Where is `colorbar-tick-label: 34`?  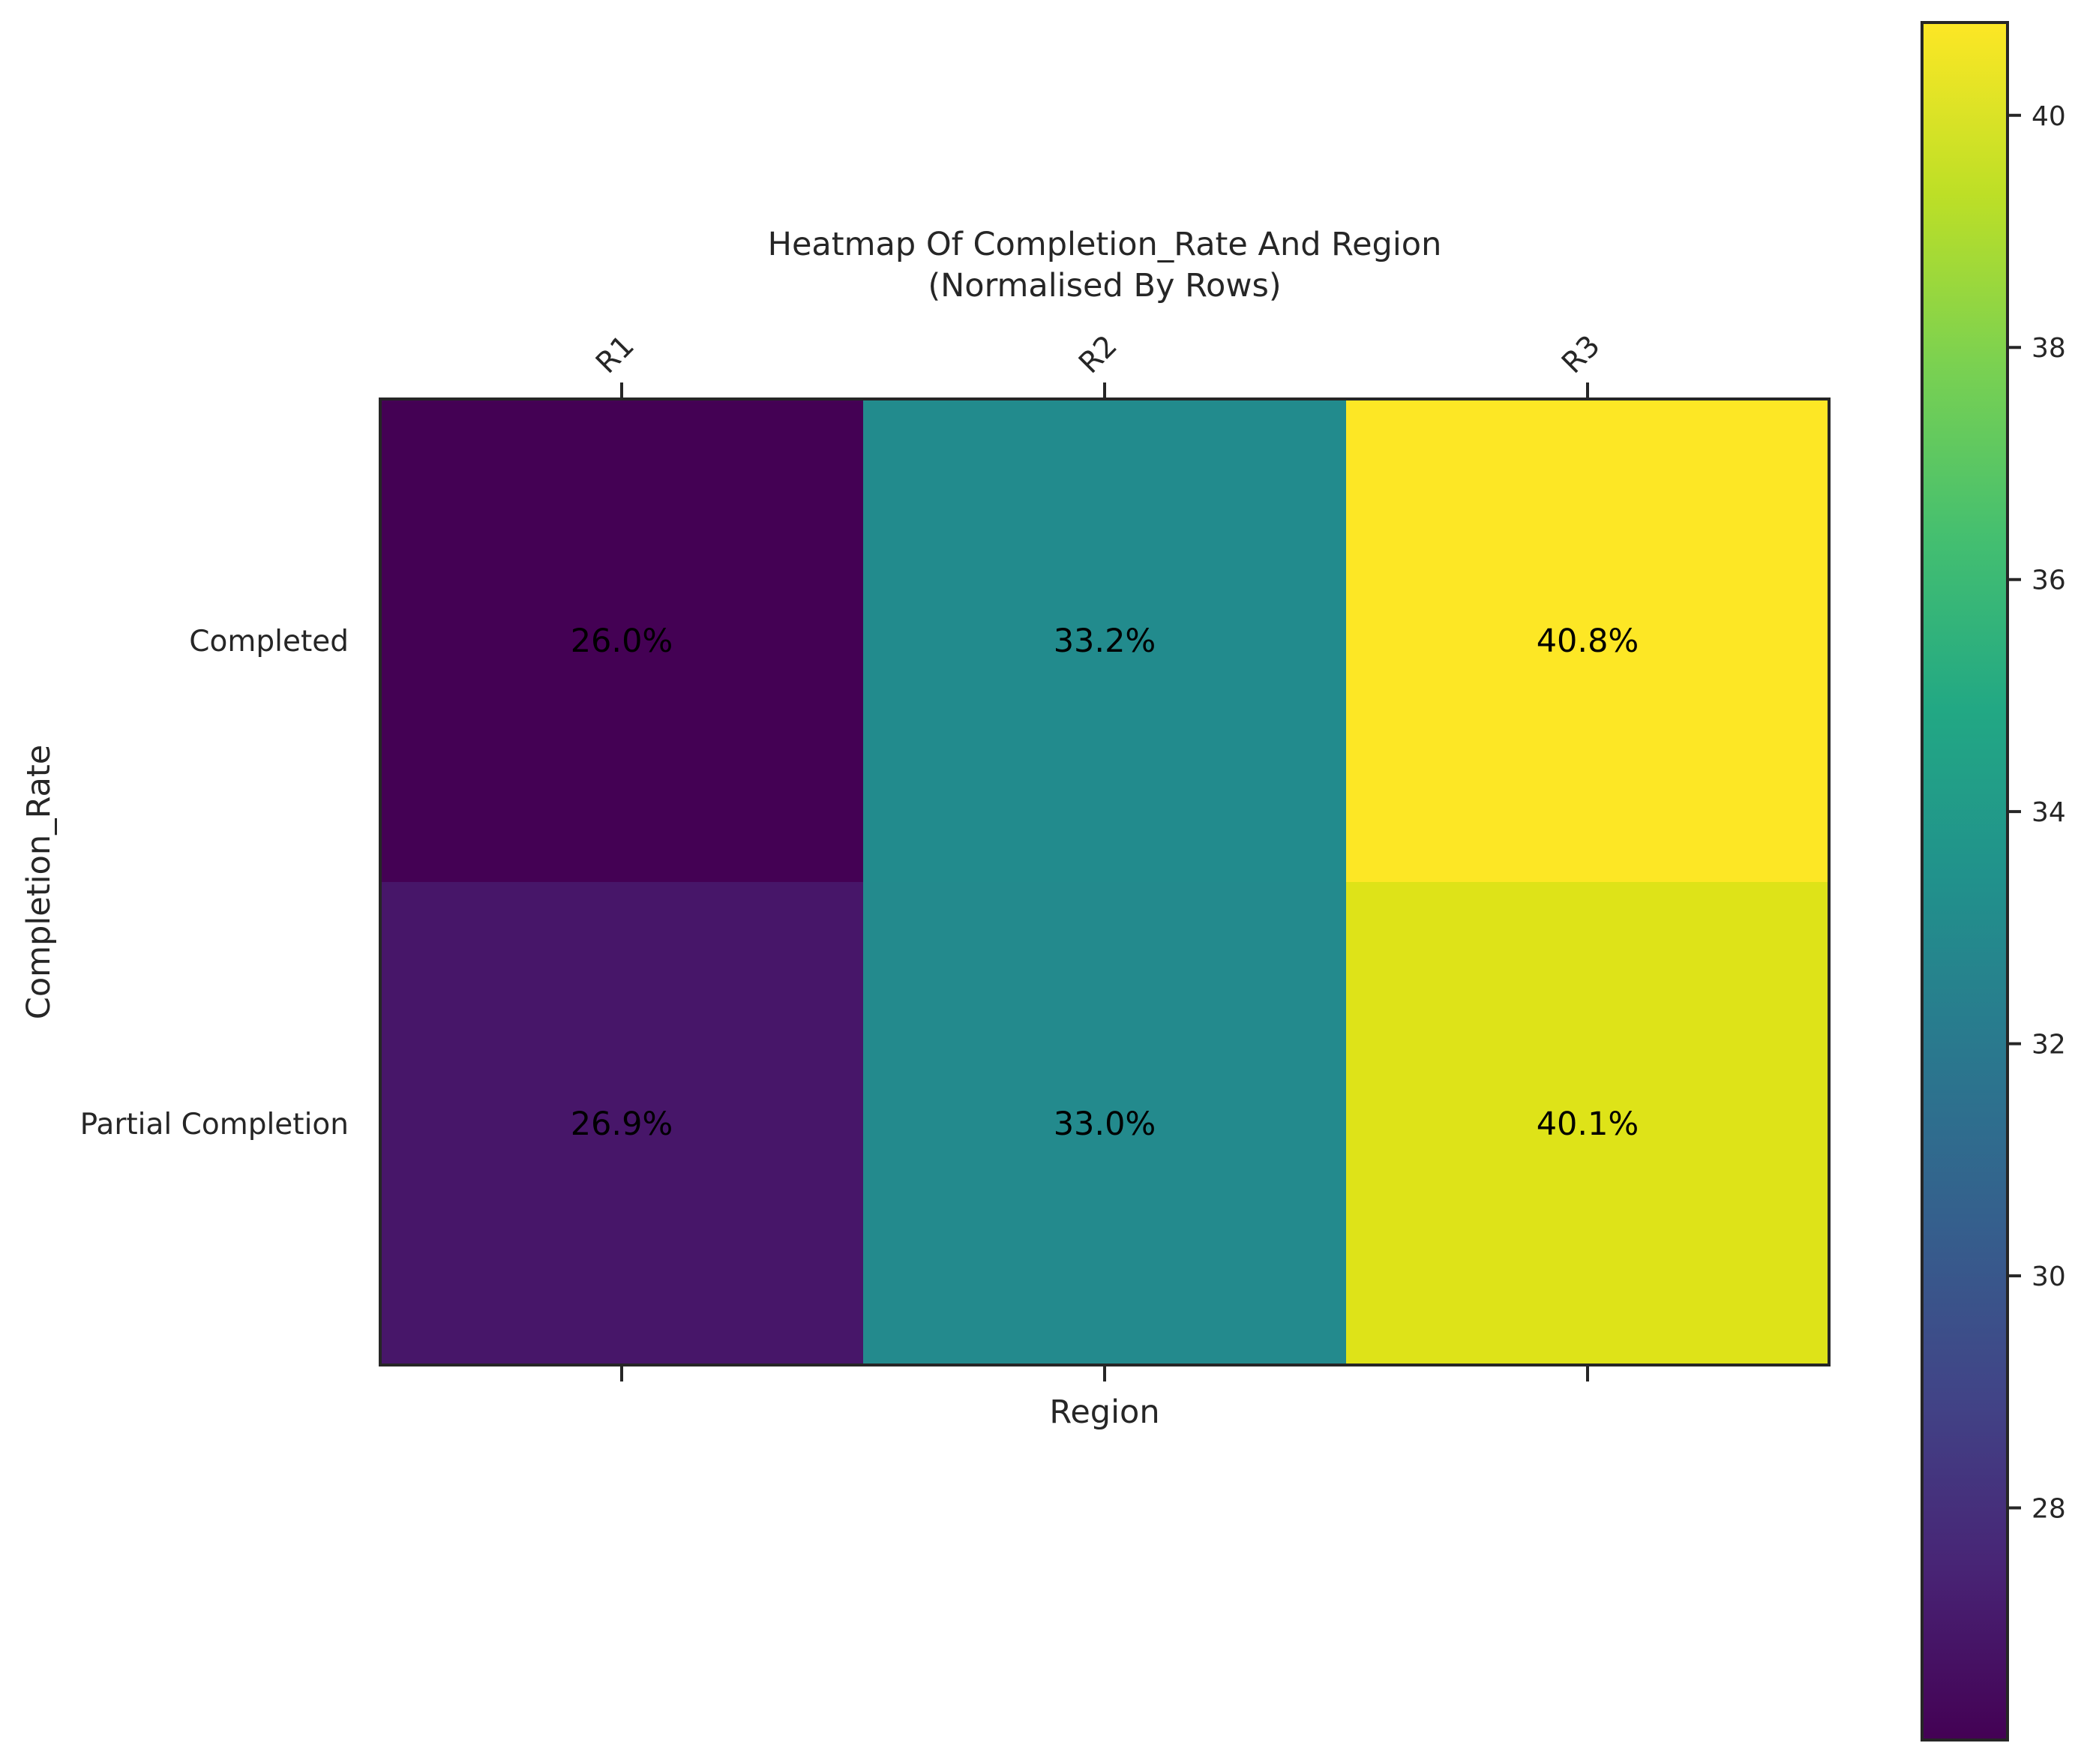
colorbar-tick-label: 34 is located at coordinates (2049, 812).